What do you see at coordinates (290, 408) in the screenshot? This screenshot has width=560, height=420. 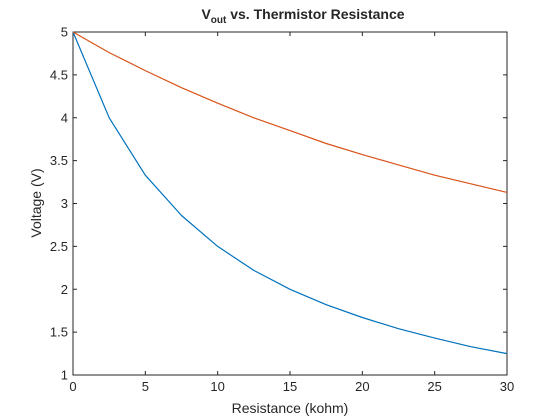 I see `x-axis-label: Resistance (kohm)` at bounding box center [290, 408].